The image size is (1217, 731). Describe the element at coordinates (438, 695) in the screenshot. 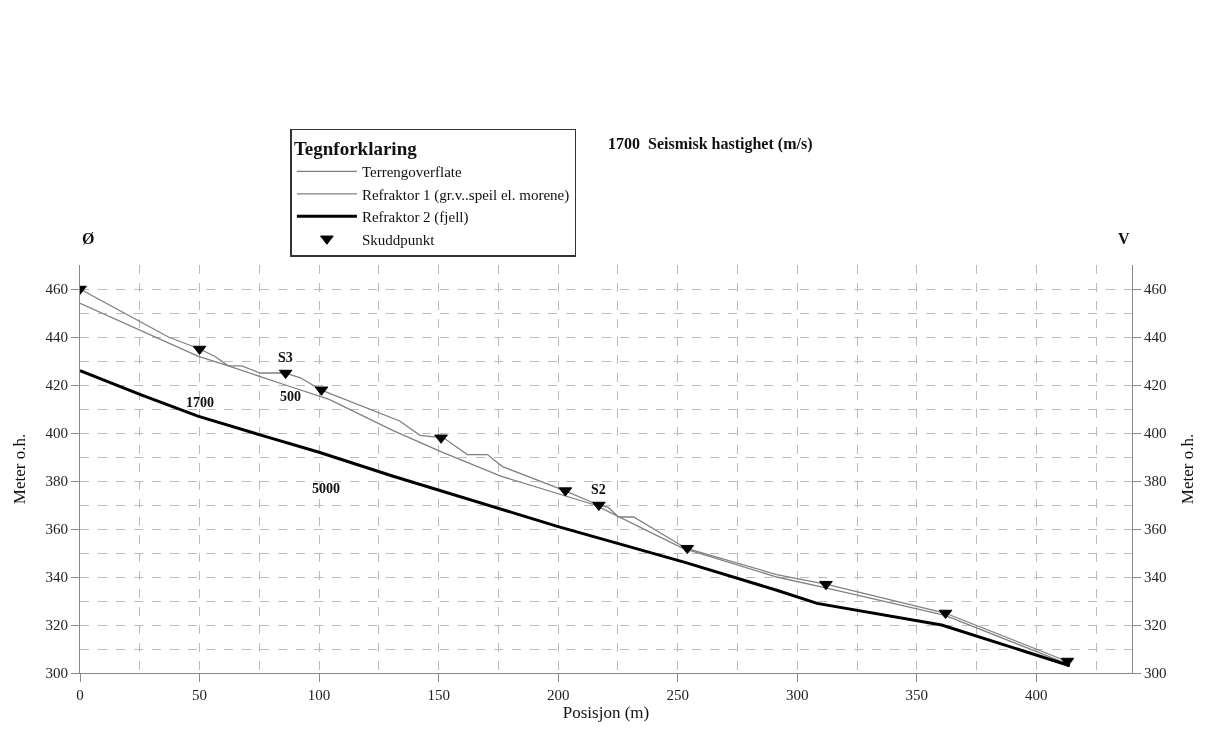

I see `x-tick-label: 150` at that location.